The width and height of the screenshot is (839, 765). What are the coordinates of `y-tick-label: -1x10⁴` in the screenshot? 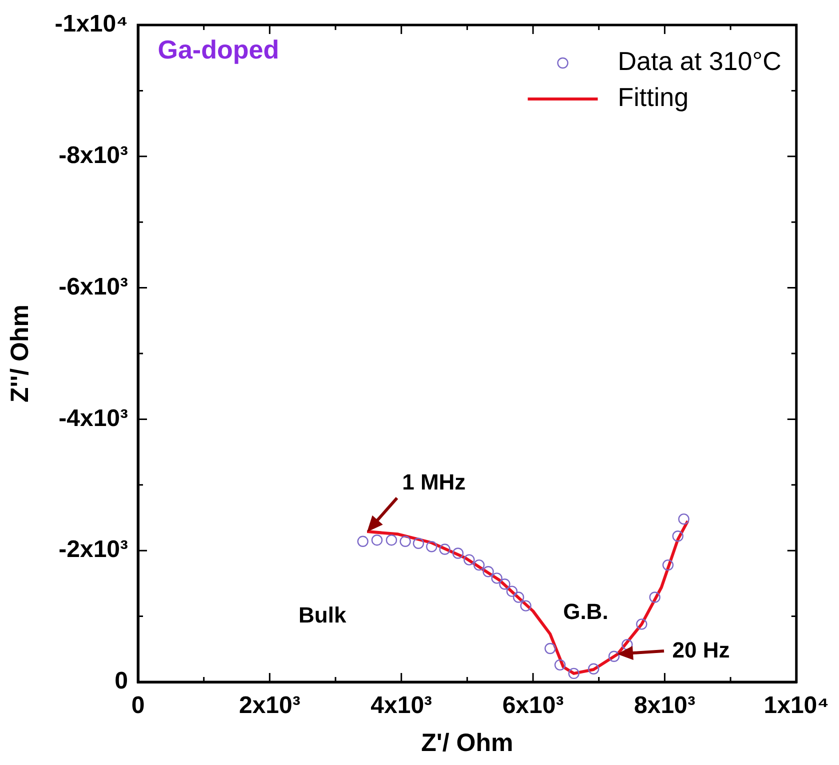 It's located at (91, 24).